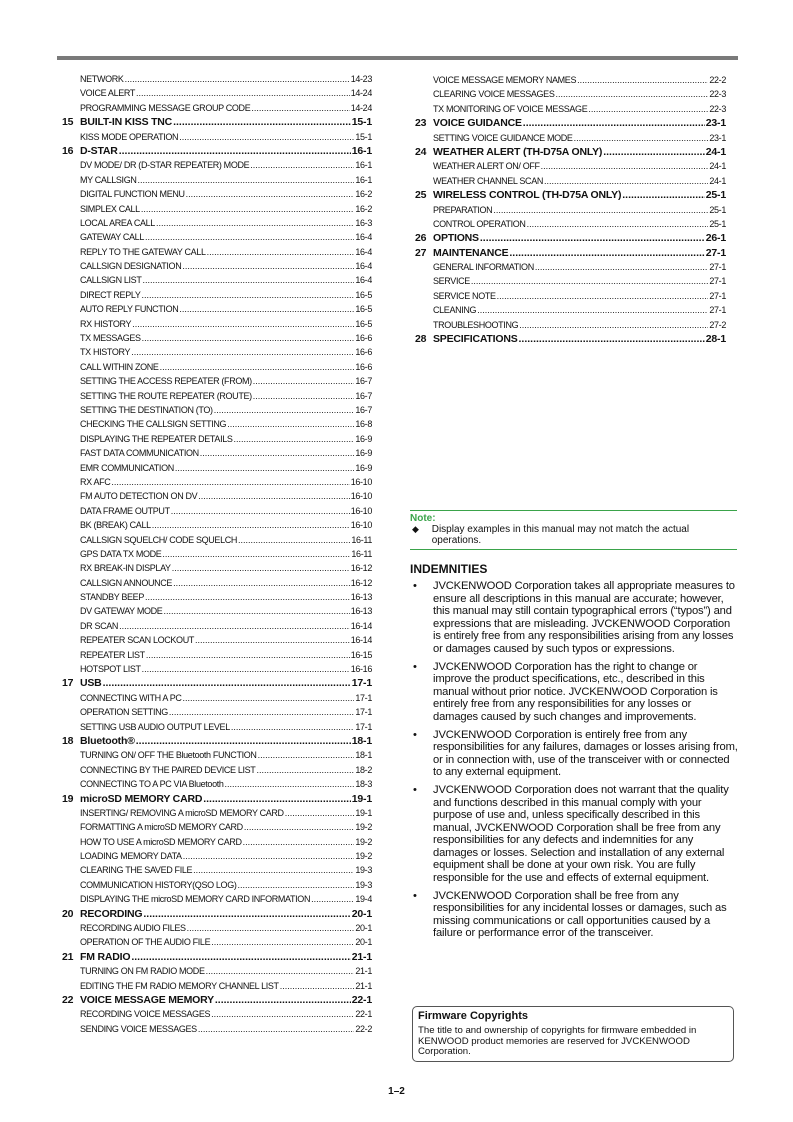  What do you see at coordinates (217, 266) in the screenshot?
I see `toc-section-entry: CALLSIGN DESIGNATION 16-4` at bounding box center [217, 266].